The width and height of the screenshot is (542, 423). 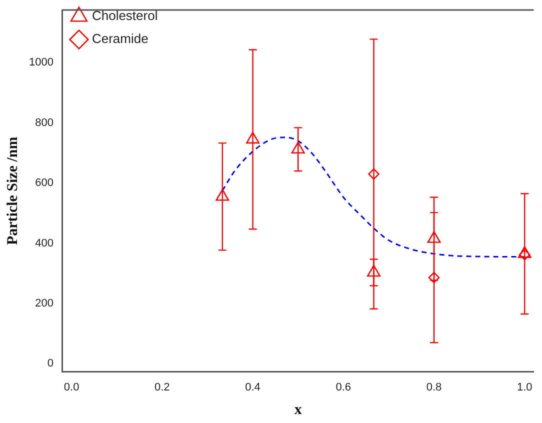 I want to click on x-tick-label: 0.2, so click(x=162, y=387).